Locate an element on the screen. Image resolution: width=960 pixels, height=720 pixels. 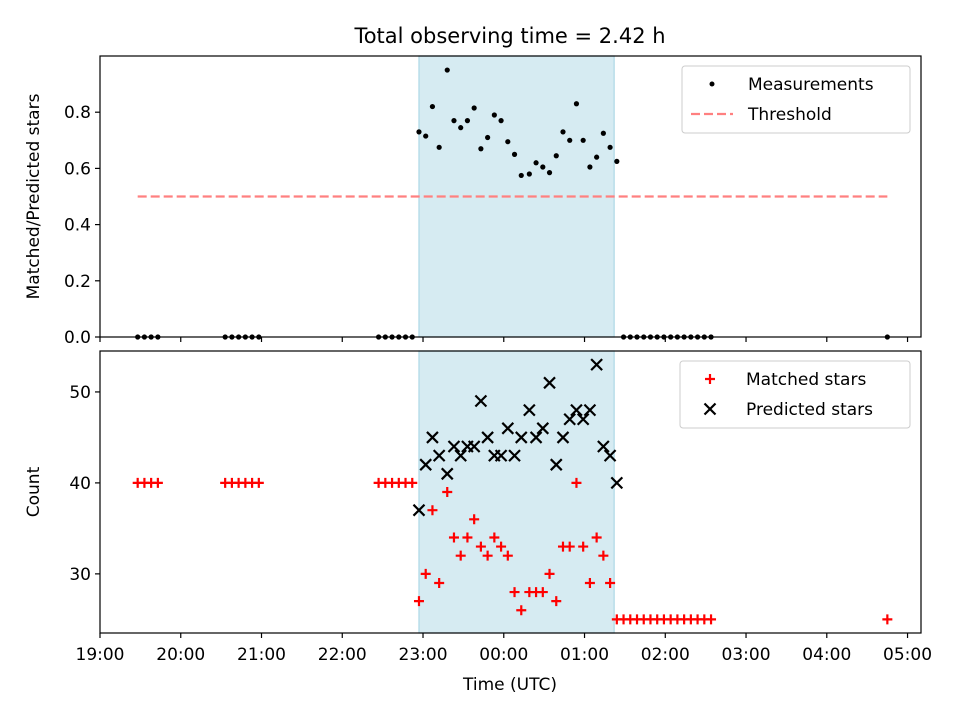
matched-legend-marker is located at coordinates (710, 379).